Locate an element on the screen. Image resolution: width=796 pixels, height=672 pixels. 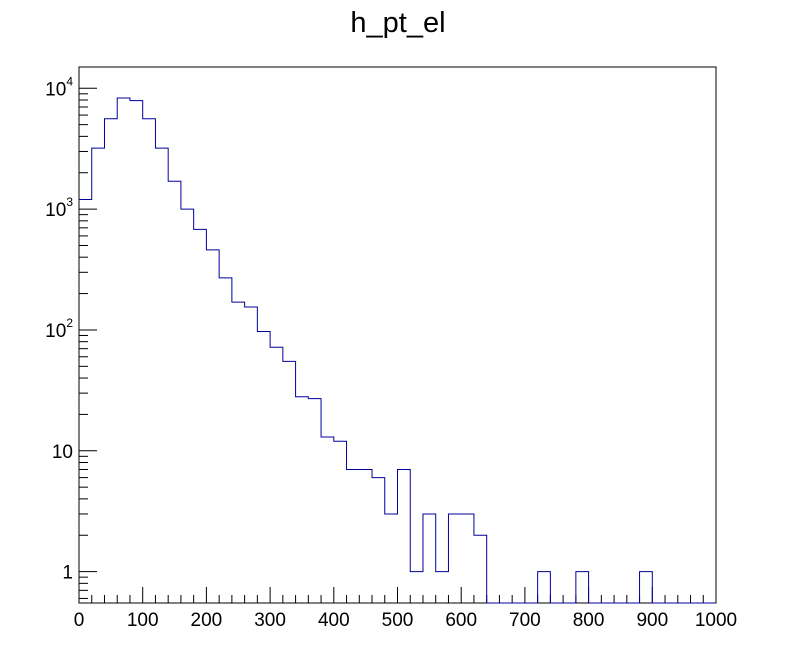
y-tick-label: 10² is located at coordinates (59, 329).